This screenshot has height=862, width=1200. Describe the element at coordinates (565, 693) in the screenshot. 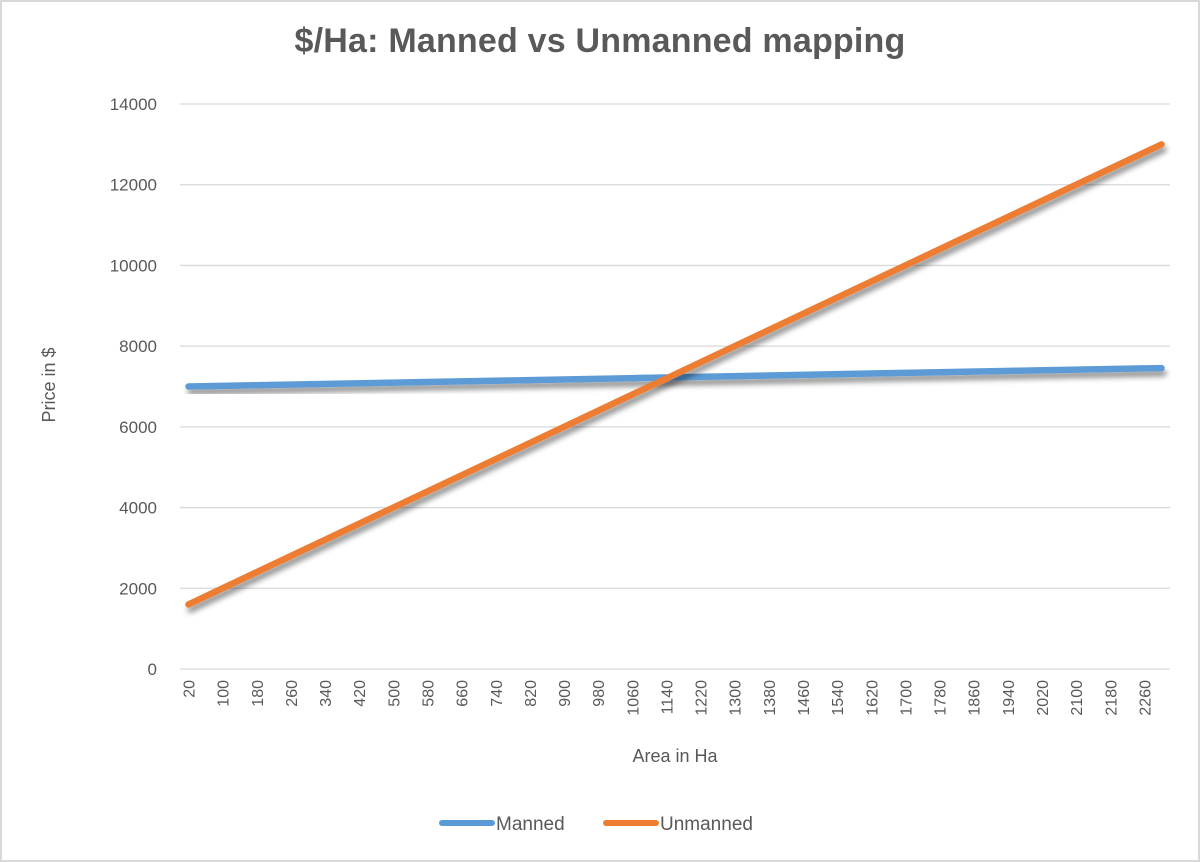

I see `x-tick-label: 900` at that location.